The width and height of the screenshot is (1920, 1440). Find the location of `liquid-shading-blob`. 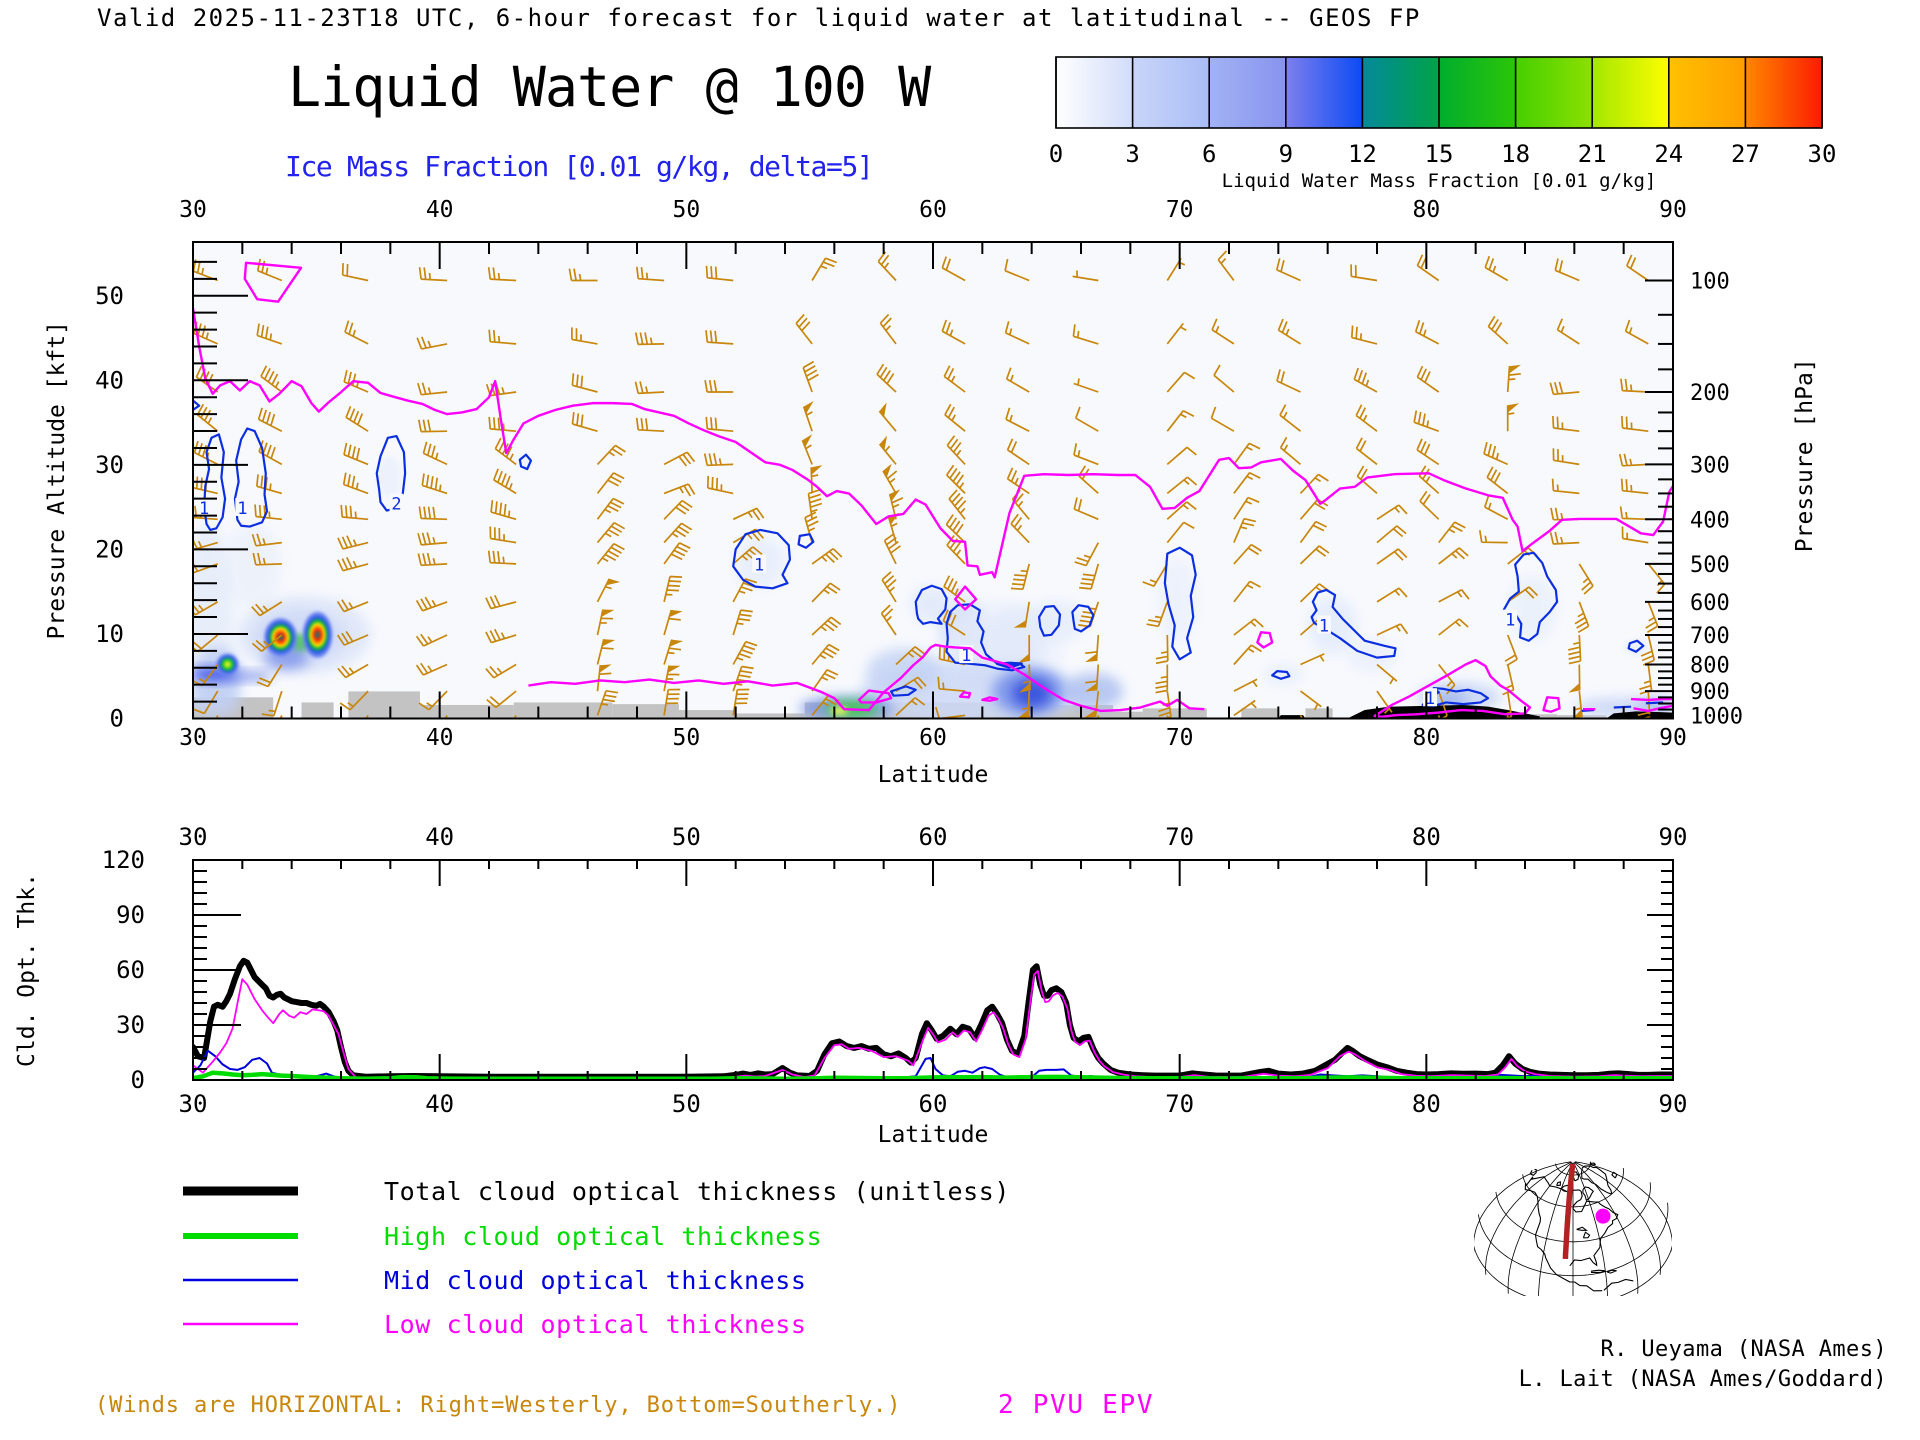

liquid-shading-blob is located at coordinates (1177, 600).